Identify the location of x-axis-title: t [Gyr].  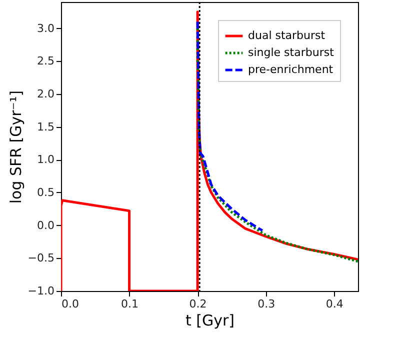
(210, 321).